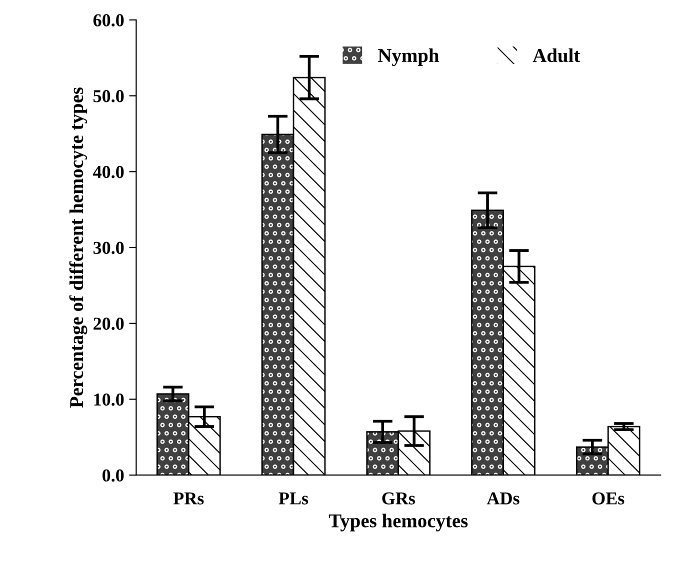 This screenshot has height=569, width=681. What do you see at coordinates (408, 57) in the screenshot?
I see `legend-label: Nymph` at bounding box center [408, 57].